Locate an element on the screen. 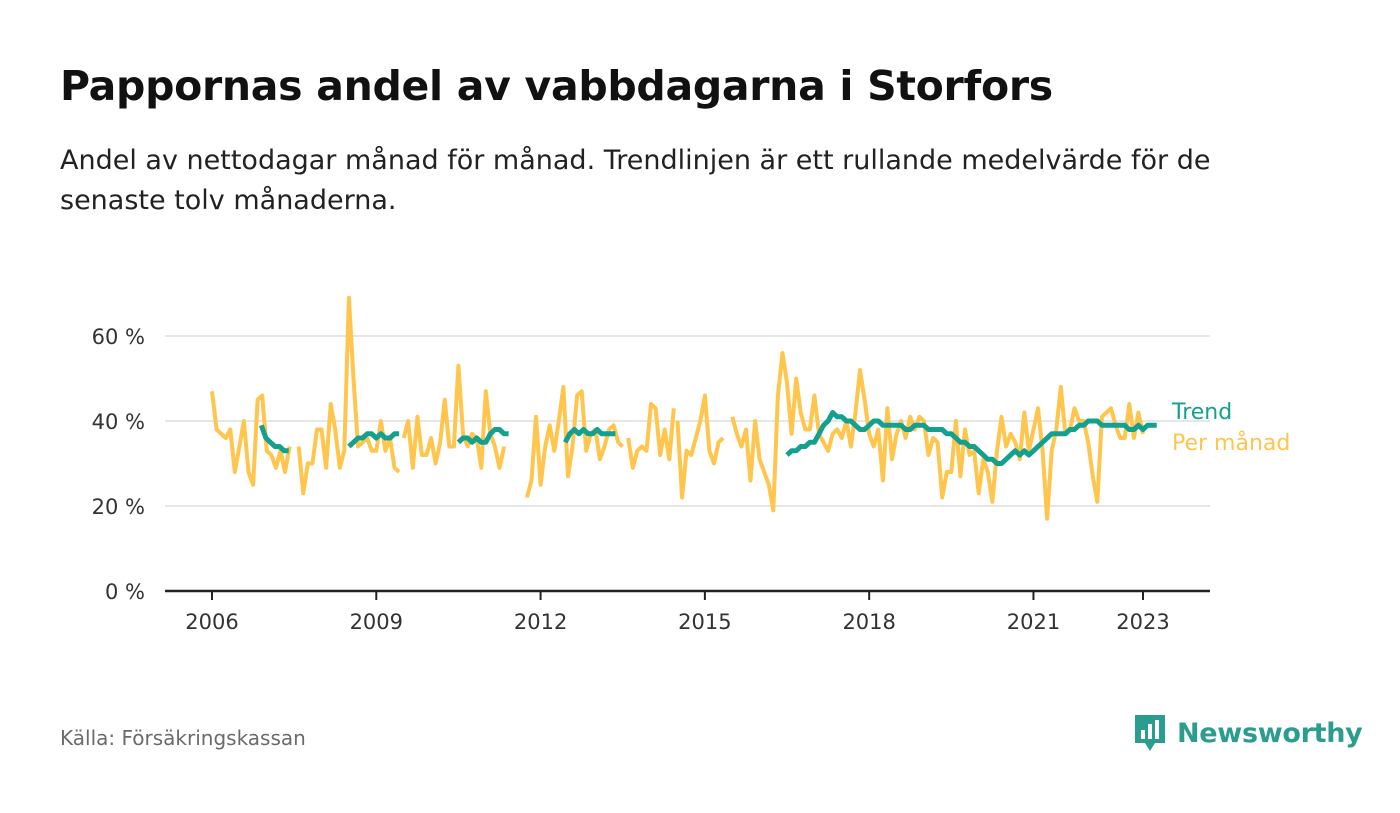 This screenshot has height=813, width=1400. y-tick-label: 0 % is located at coordinates (125, 592).